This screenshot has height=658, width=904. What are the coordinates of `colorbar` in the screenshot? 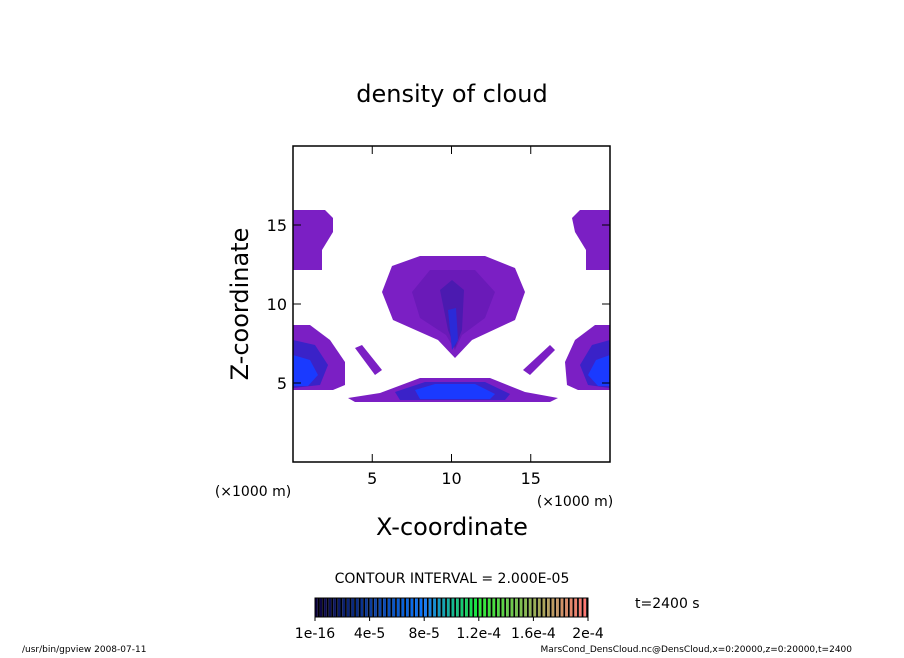 It's located at (451, 607).